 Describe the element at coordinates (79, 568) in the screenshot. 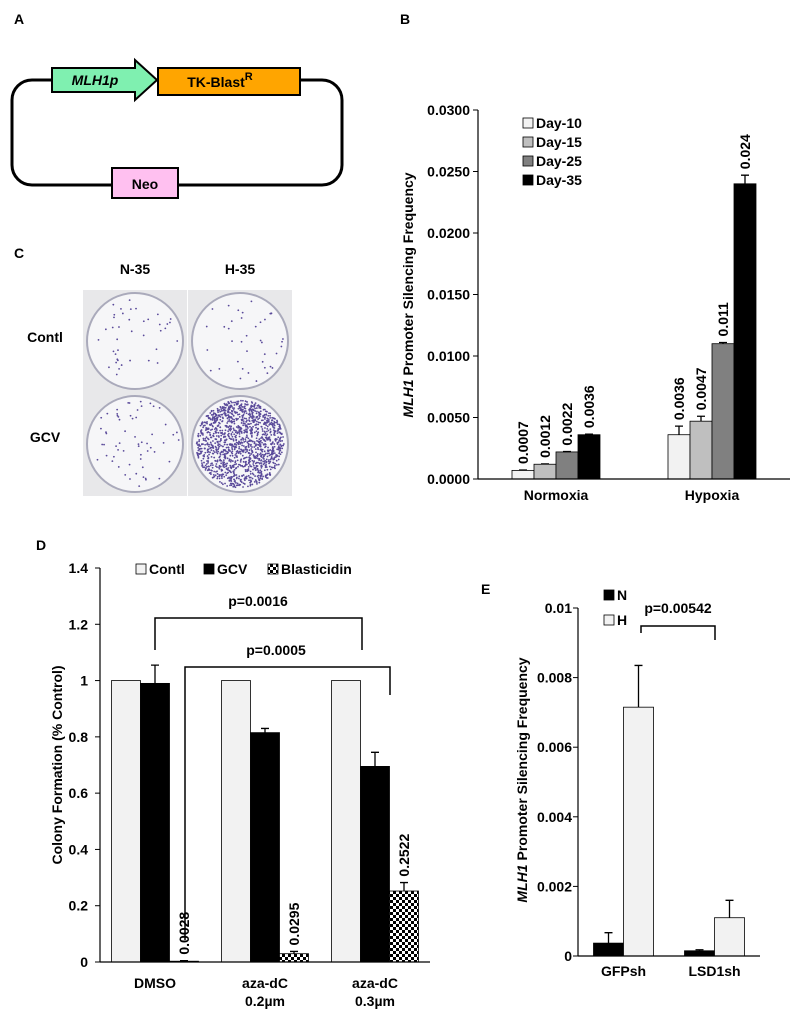

I see `y-tick-label: 1.4` at that location.